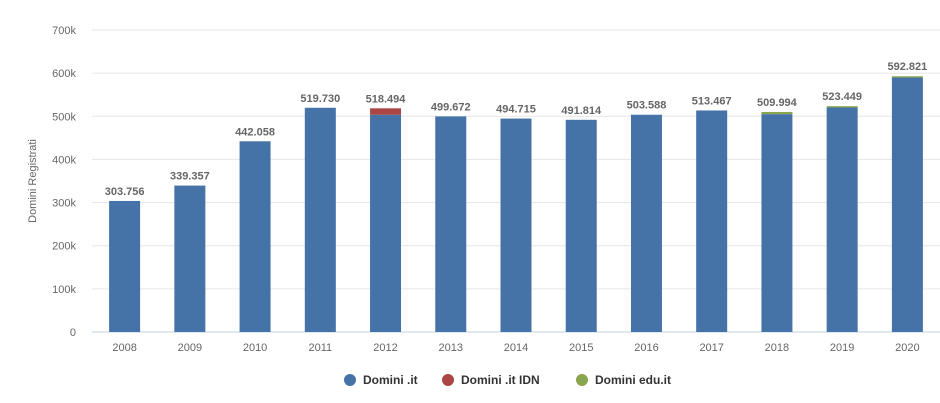 This screenshot has height=403, width=940. Describe the element at coordinates (451, 107) in the screenshot. I see `data-label: 499.672` at that location.